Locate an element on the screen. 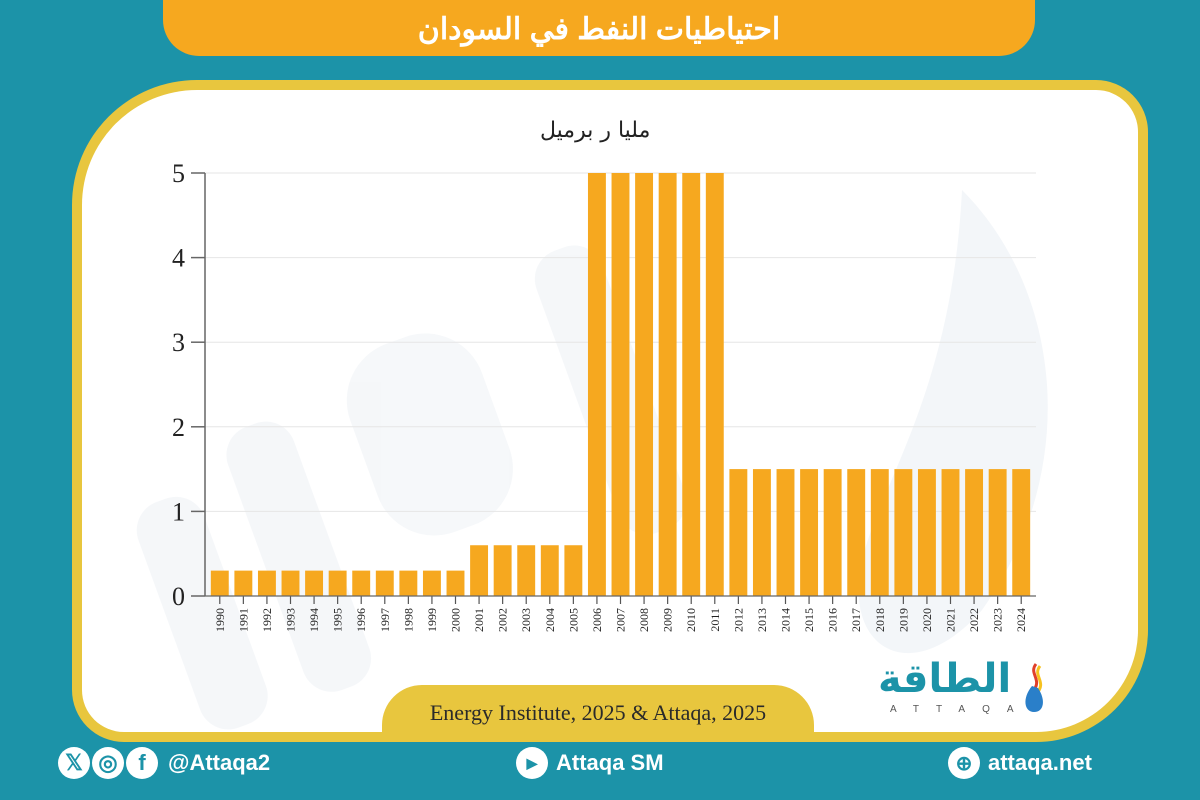  youtube-icon: ▶ is located at coordinates (532, 763).